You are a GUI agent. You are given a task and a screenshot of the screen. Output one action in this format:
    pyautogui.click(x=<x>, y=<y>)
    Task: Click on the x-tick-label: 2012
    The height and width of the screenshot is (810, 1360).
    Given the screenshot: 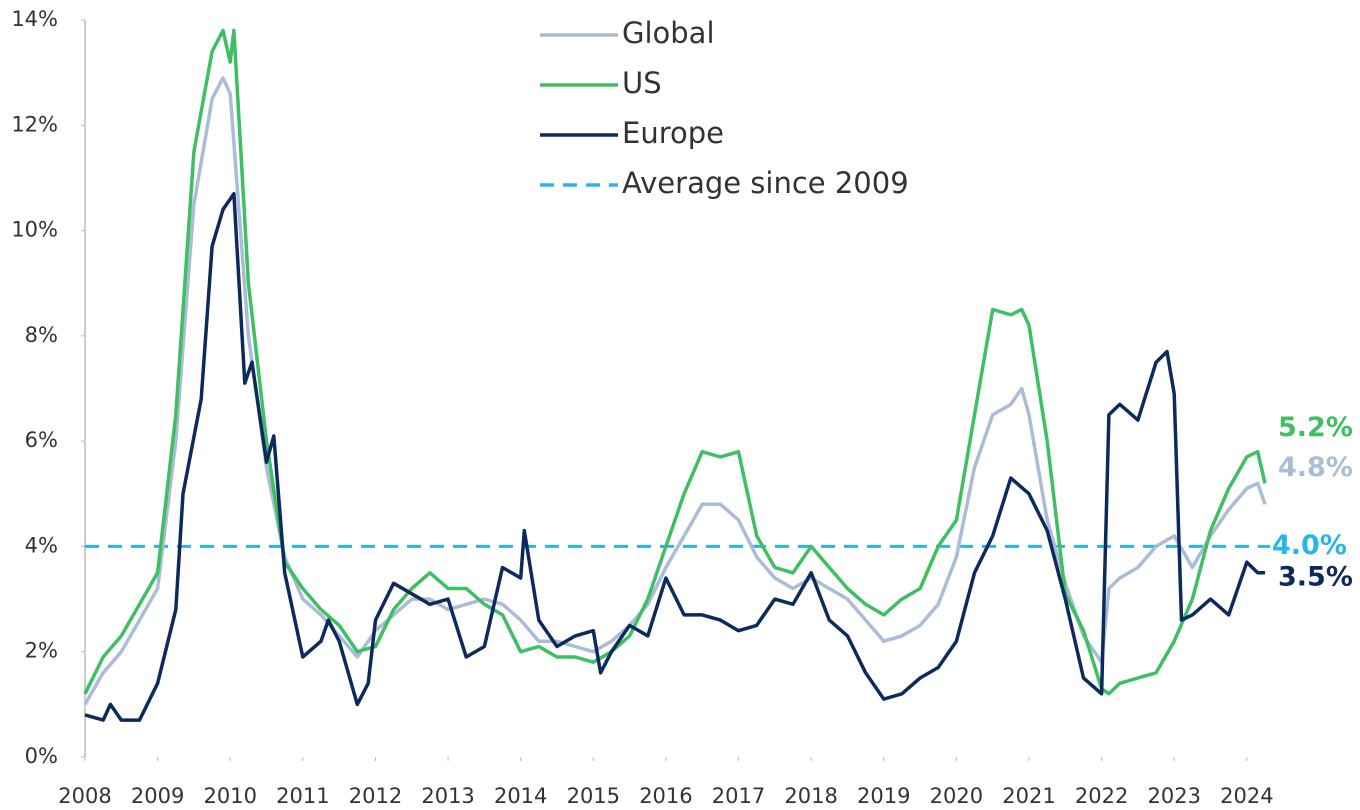 What is the action you would take?
    pyautogui.click(x=375, y=796)
    